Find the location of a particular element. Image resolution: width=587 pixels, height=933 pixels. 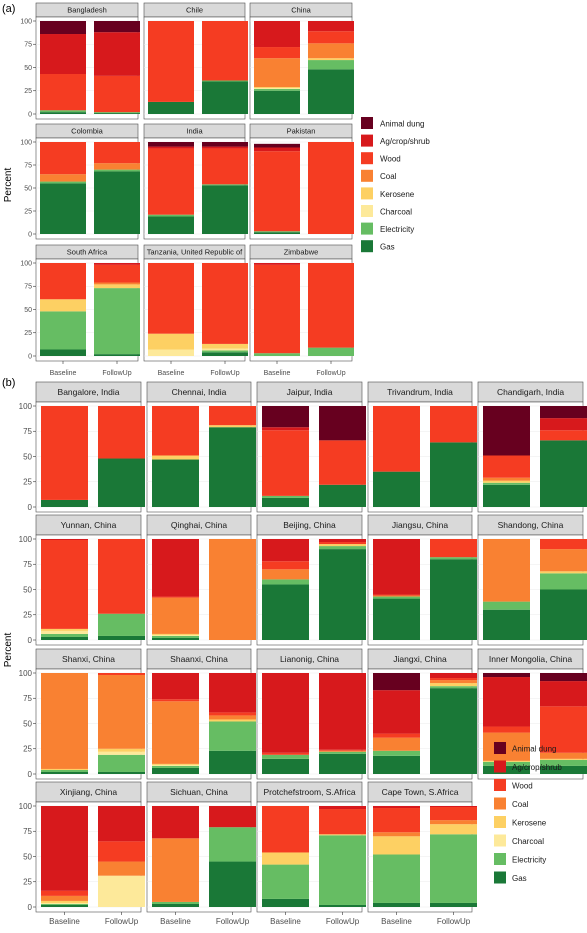

legend-swatch-kerosene is located at coordinates (367, 193).